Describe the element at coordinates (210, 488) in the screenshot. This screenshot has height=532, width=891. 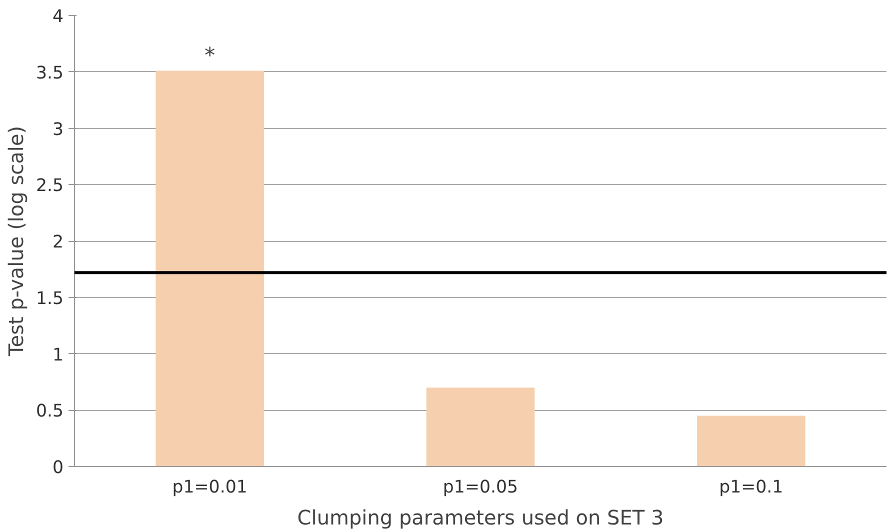
I see `x-tick-label: p1=0.01` at that location.